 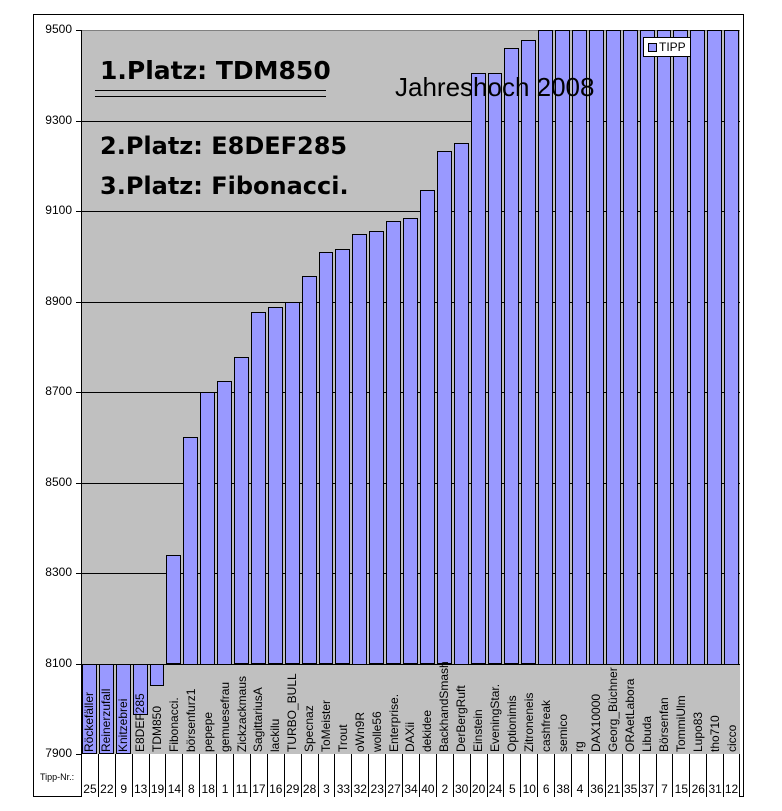 What do you see at coordinates (596, 775) in the screenshot?
I see `tipp-number: 36` at bounding box center [596, 775].